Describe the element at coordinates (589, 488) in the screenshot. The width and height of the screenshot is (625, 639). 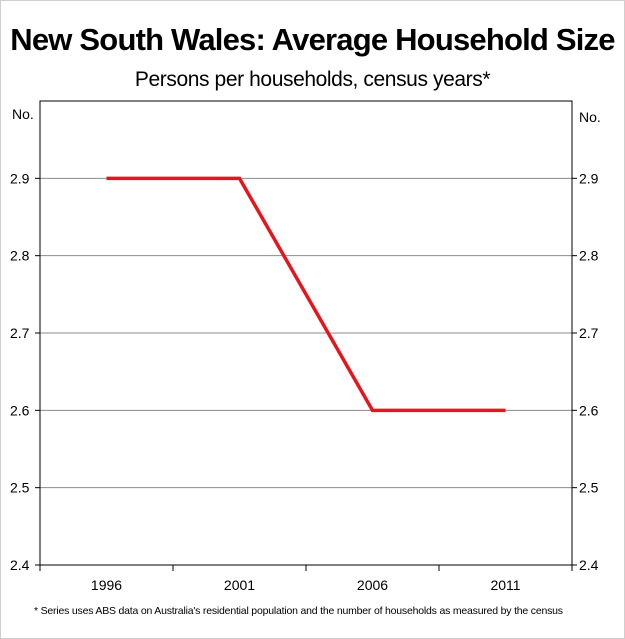
I see `y-tick-label-right: 2.5` at that location.